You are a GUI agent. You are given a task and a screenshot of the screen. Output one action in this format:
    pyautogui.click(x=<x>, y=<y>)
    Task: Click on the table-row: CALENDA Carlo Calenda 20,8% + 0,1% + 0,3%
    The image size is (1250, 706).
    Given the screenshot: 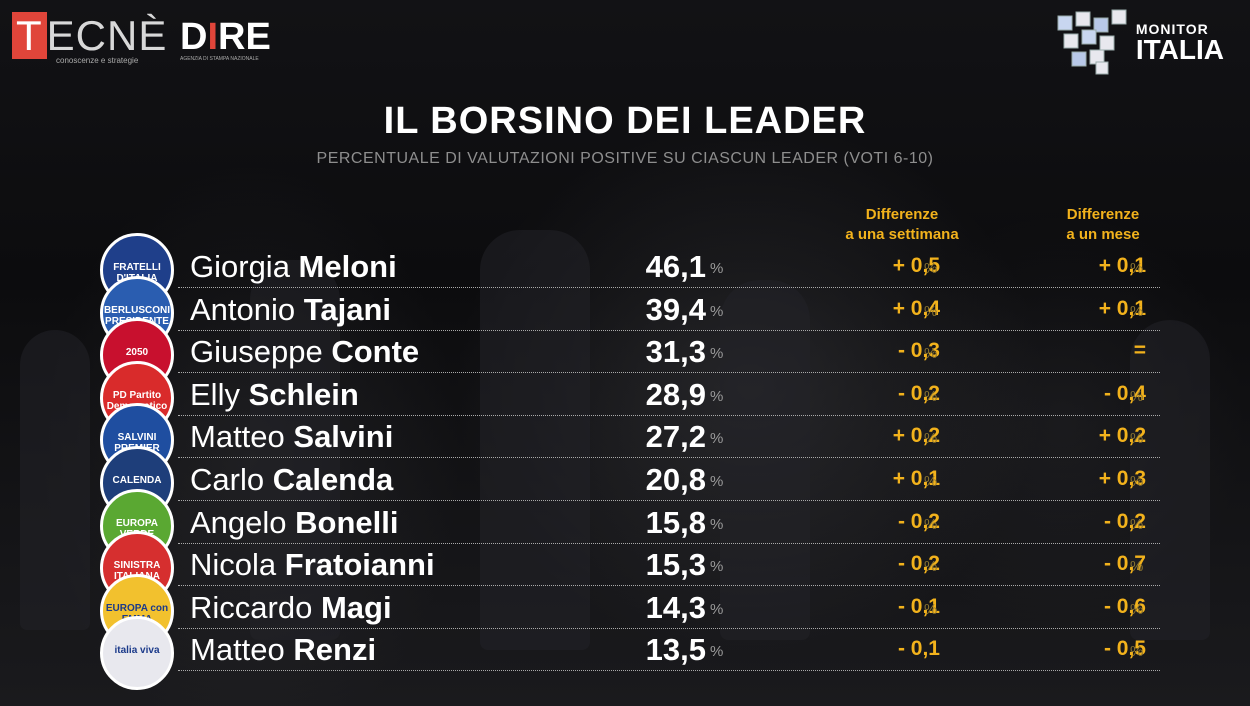 What is the action you would take?
    pyautogui.click(x=630, y=483)
    